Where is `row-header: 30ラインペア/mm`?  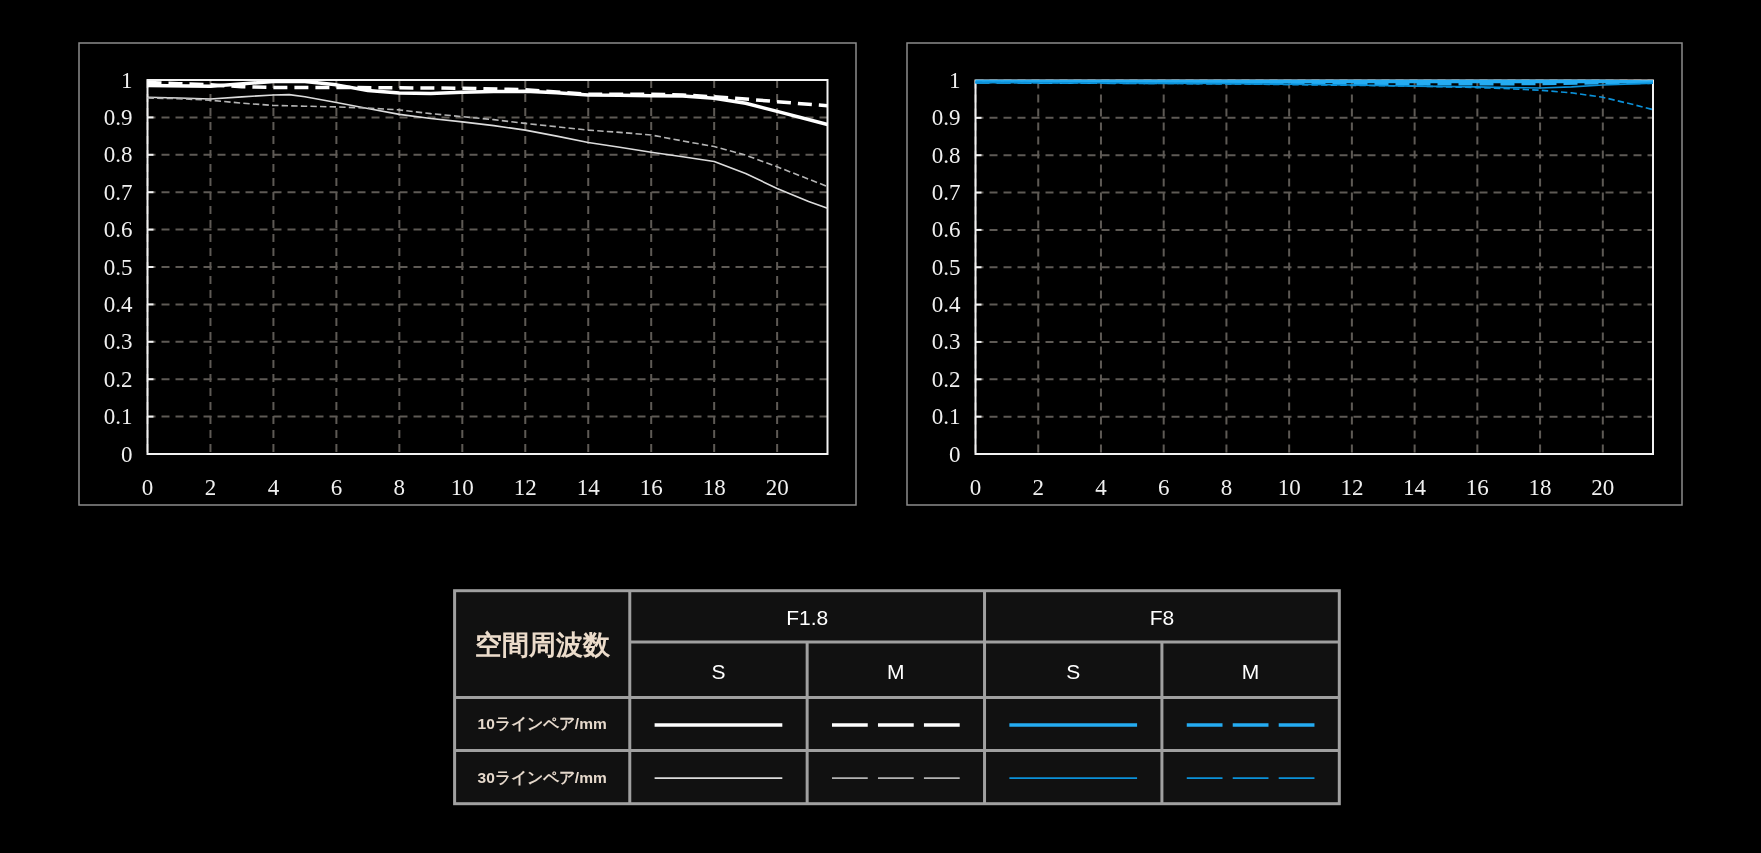 row-header: 30ラインペア/mm is located at coordinates (542, 777).